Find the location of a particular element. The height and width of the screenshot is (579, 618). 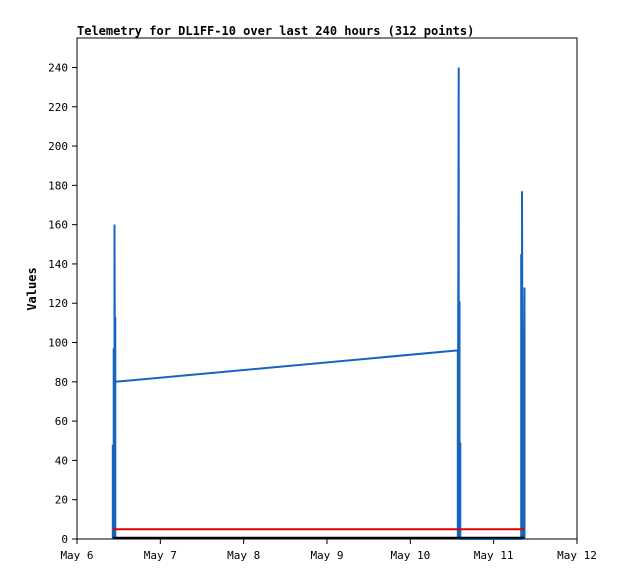

x-tick-label: May 9 is located at coordinates (326, 555).